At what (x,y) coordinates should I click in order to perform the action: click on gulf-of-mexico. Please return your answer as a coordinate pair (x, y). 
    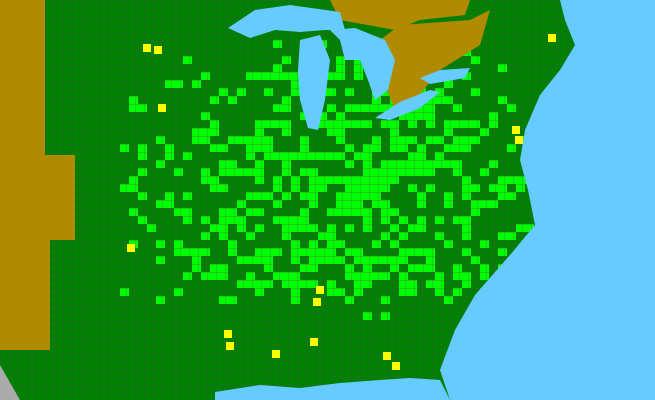
    Looking at the image, I should click on (332, 389).